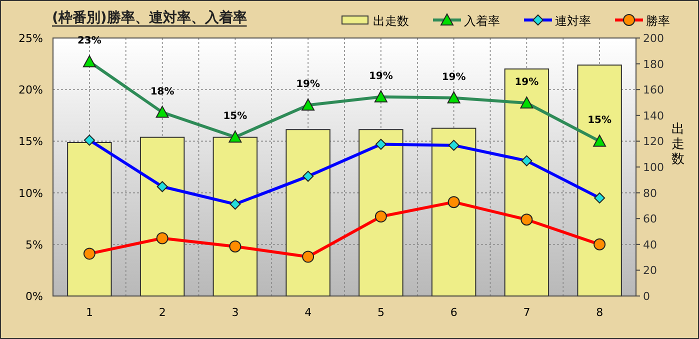  What do you see at coordinates (573, 21) in the screenshot?
I see `legend-label: 連対率` at bounding box center [573, 21].